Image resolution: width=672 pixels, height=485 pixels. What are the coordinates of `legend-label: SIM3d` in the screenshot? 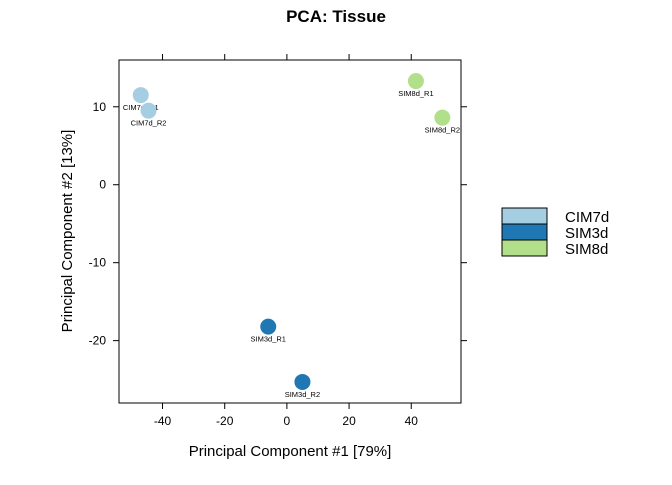 It's located at (586, 233).